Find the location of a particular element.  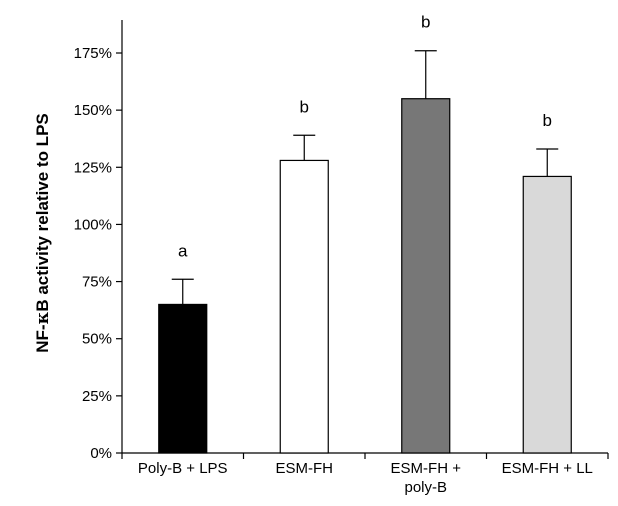

x-tick-label-line: ESM-FH is located at coordinates (305, 468).